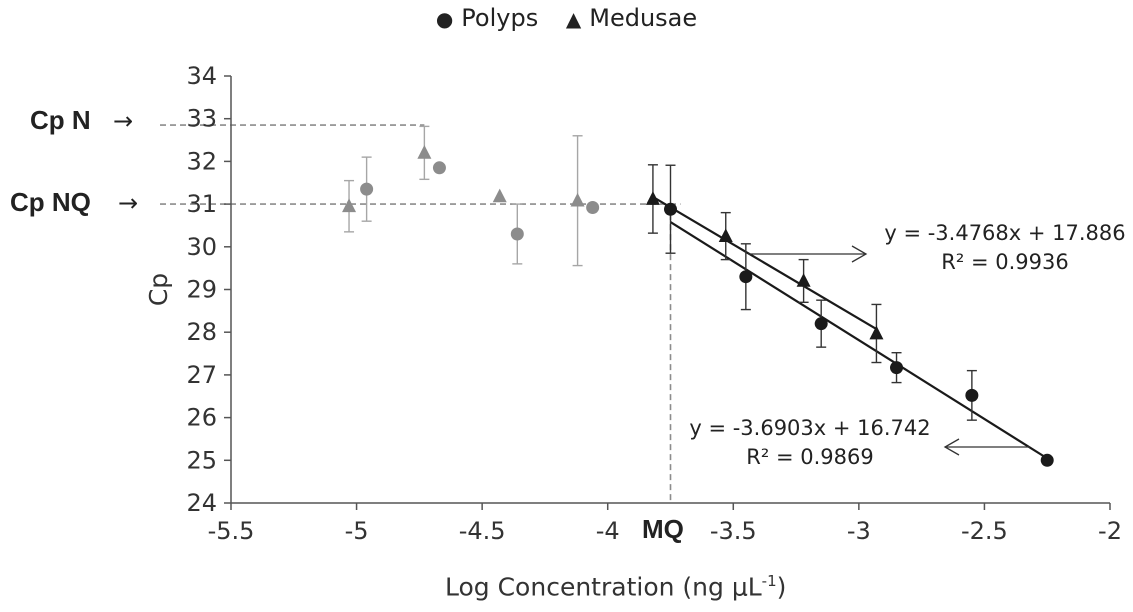  What do you see at coordinates (201, 161) in the screenshot?
I see `y-tick-label: 32` at bounding box center [201, 161].